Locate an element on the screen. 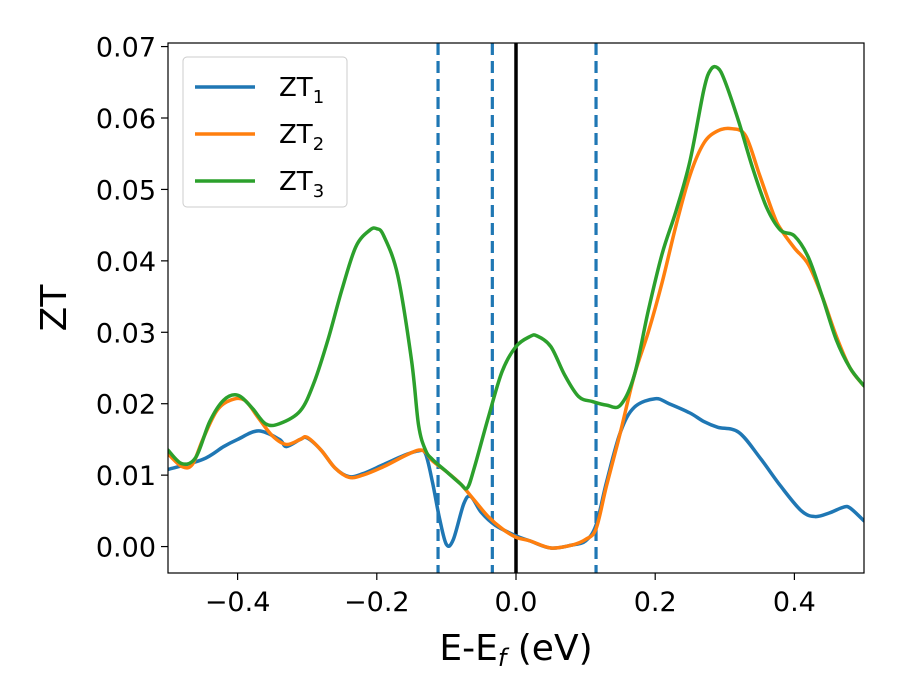  y-tick-label: 0.07 is located at coordinates (126, 48).